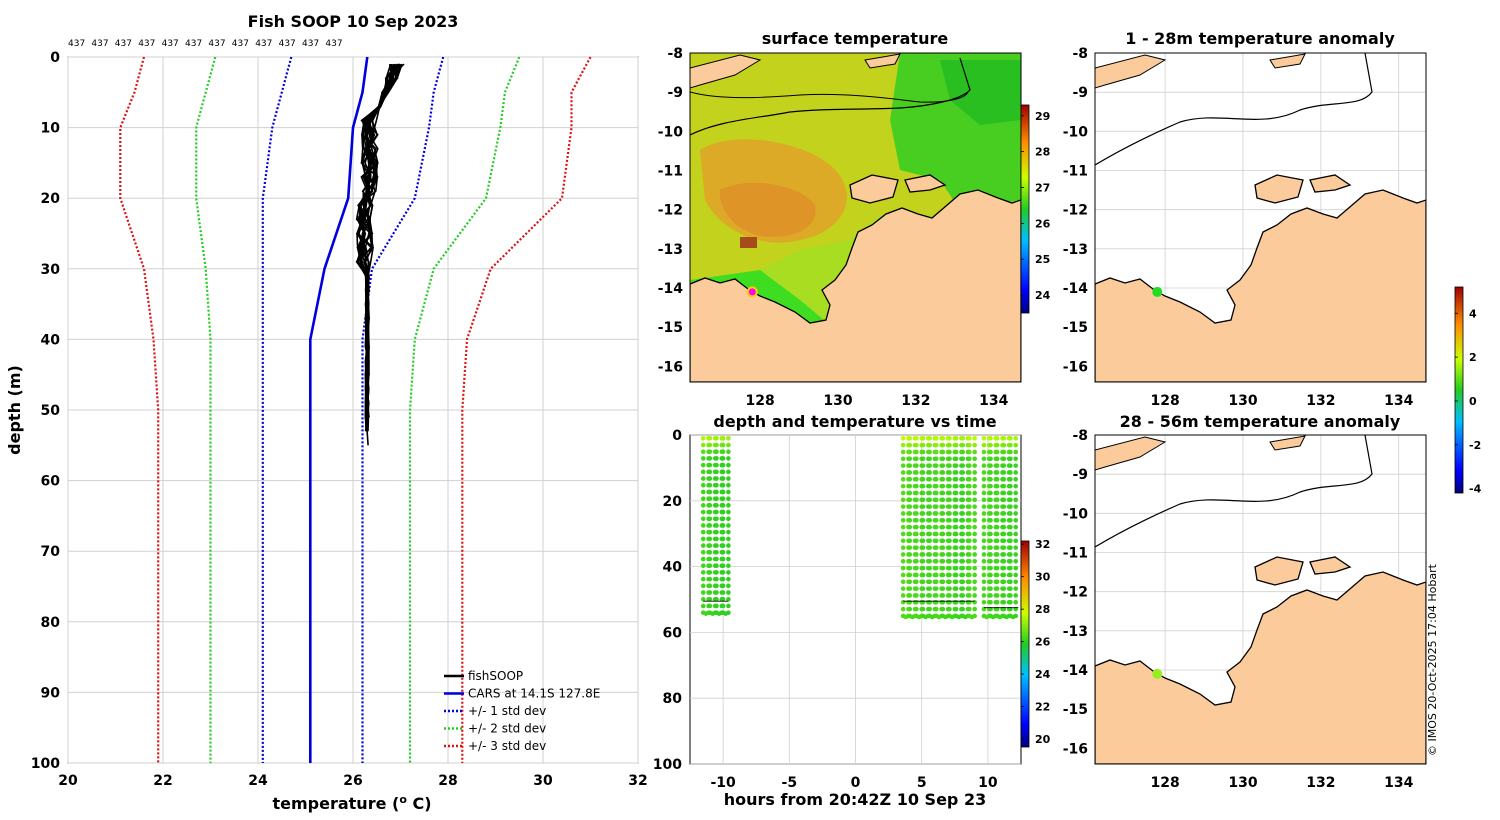  I want to click on depth-time-title: depth and temperature vs time, so click(854, 421).